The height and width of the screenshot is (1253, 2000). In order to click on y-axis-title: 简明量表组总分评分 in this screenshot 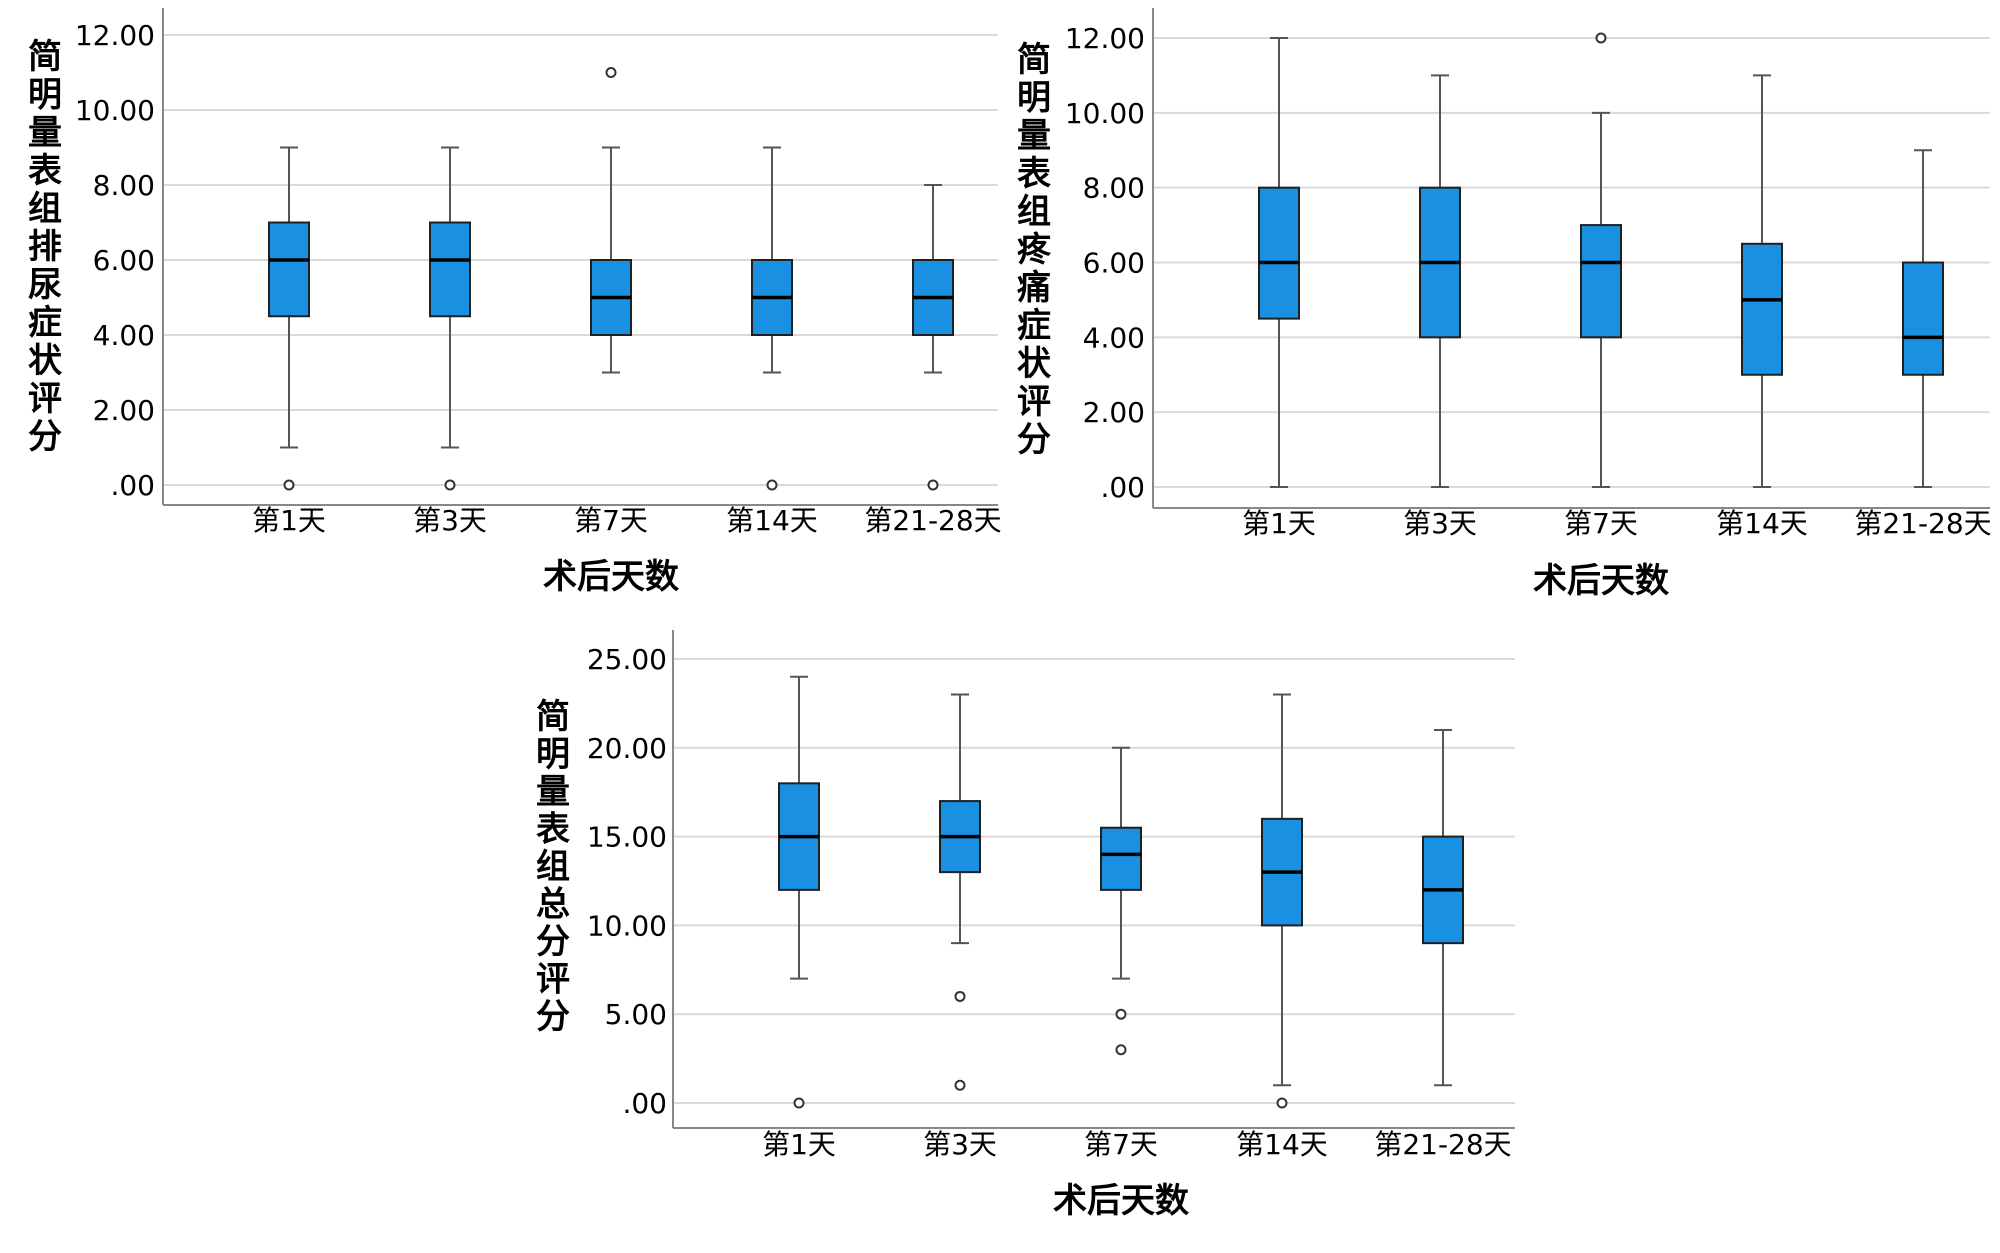, I will do `click(553, 867)`.